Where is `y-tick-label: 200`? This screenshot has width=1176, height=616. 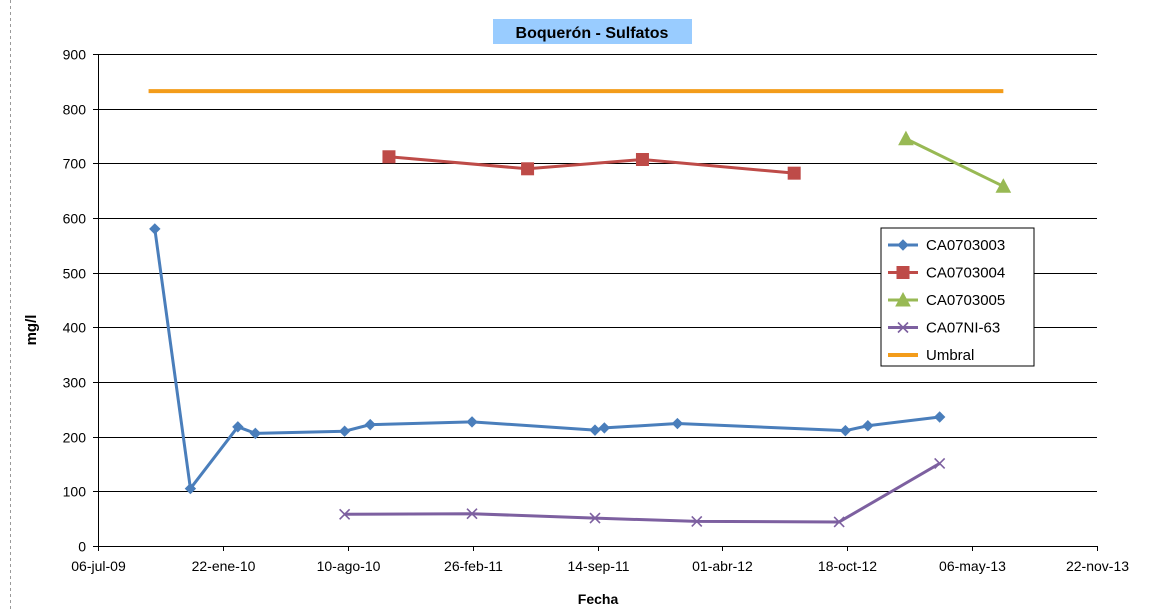 y-tick-label: 200 is located at coordinates (75, 438).